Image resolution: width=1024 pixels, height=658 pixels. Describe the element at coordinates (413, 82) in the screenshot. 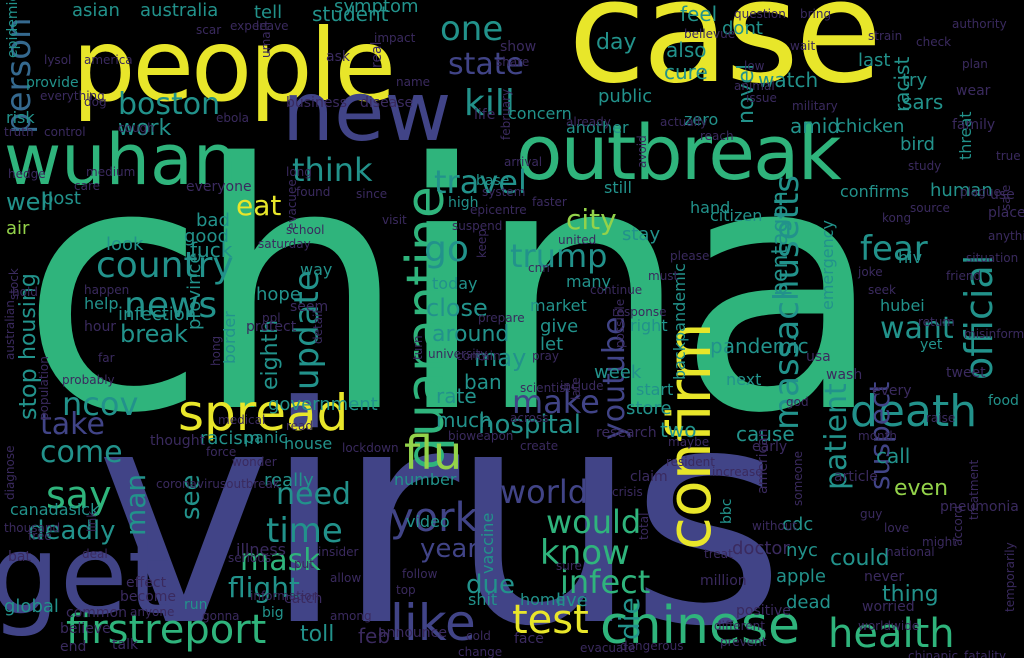

I see `cloud-word: name` at that location.